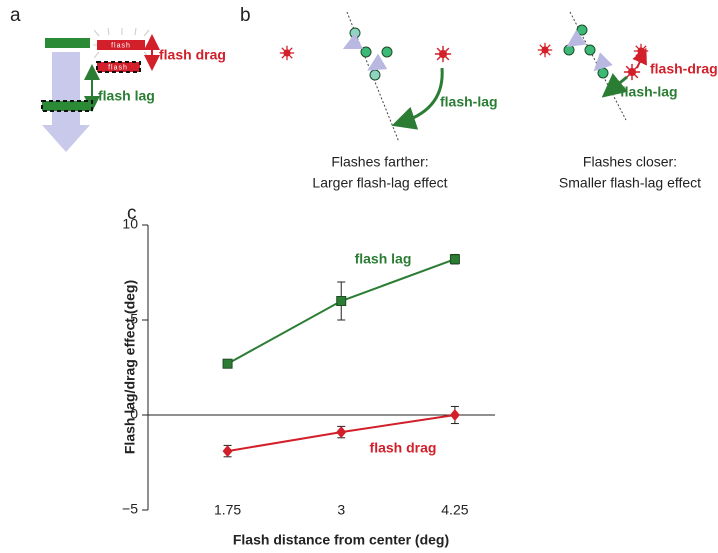 The width and height of the screenshot is (718, 553). Describe the element at coordinates (379, 162) in the screenshot. I see `caption: Flashes farther:` at that location.